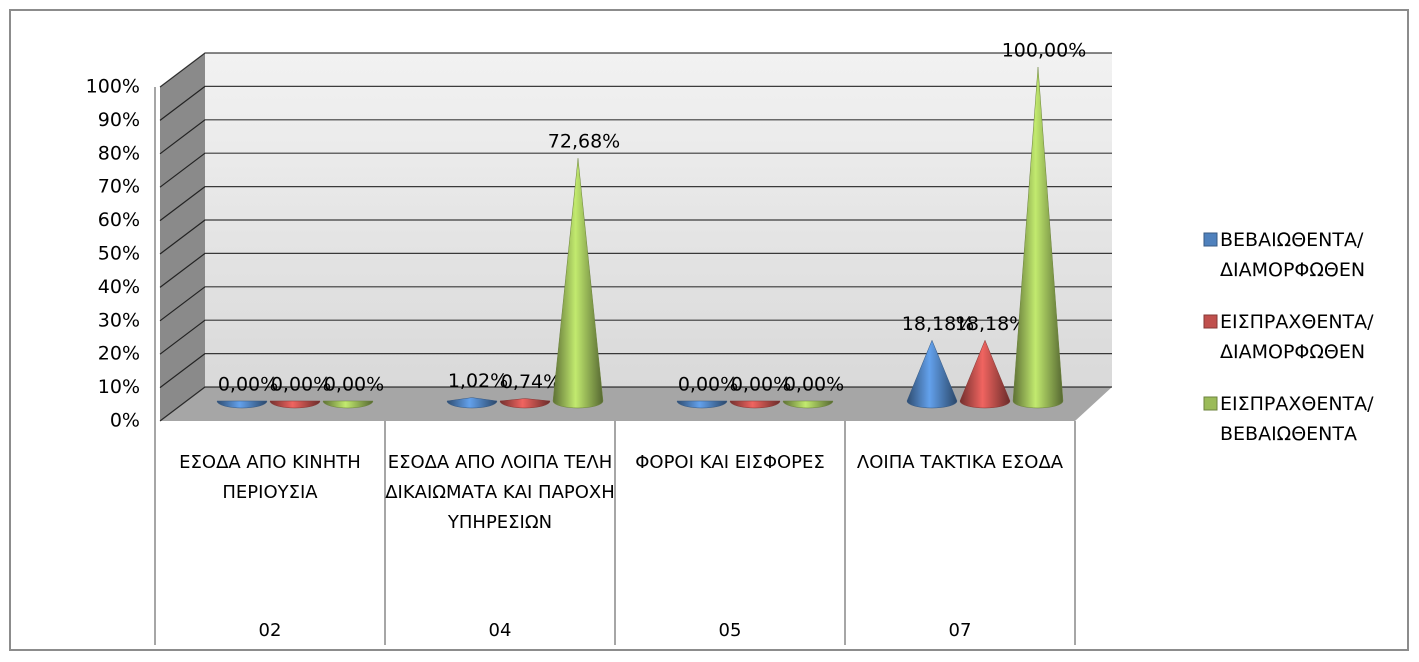  Describe the element at coordinates (960, 462) in the screenshot. I see `x-tick-label: ΛΟΙΠΑ ΤΑΚΤΙΚΑ ΕΣΟΔΑ` at that location.